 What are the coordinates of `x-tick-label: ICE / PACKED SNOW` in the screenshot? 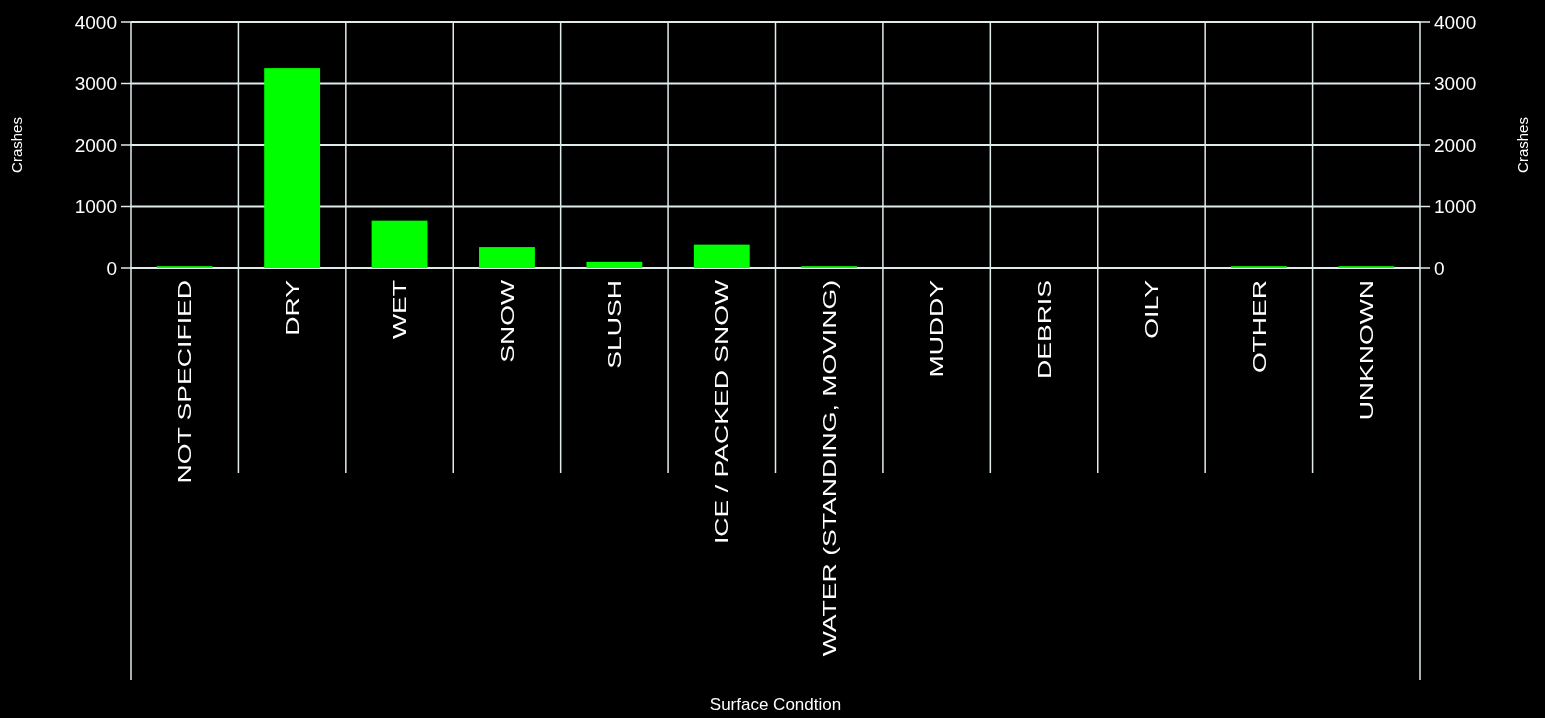 It's located at (722, 412).